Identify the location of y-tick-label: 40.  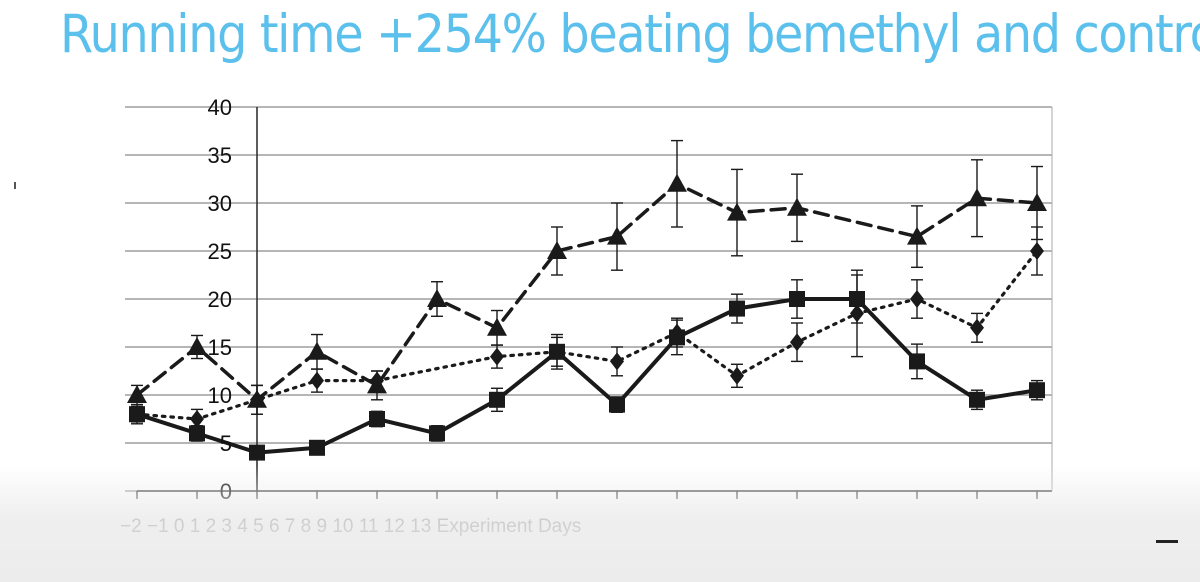
(220, 107).